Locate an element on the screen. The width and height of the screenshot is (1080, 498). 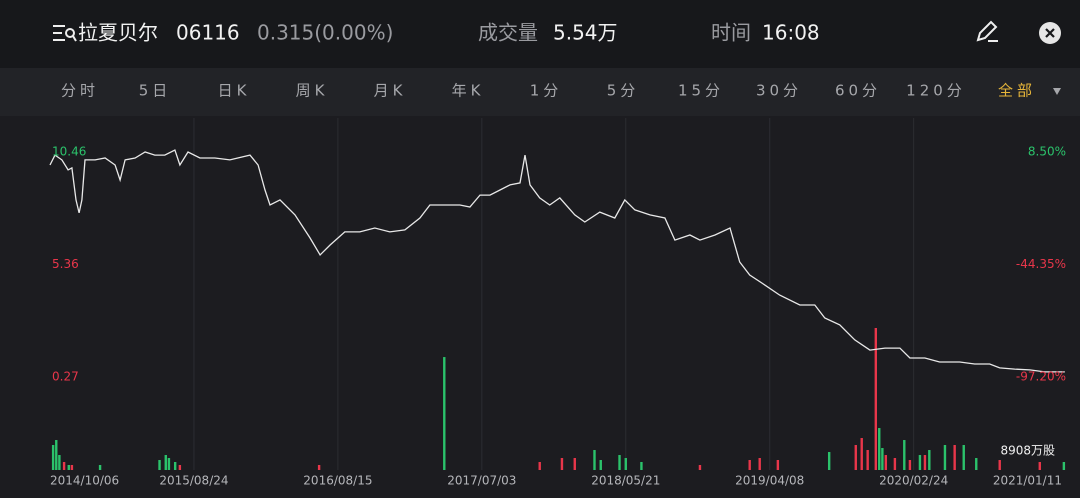
tab: 60分 is located at coordinates (858, 91).